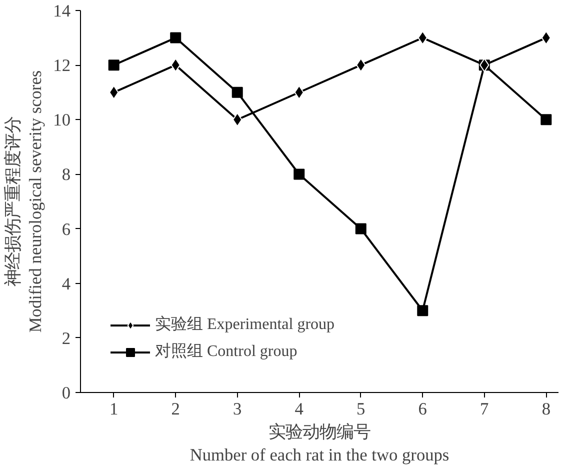 Image resolution: width=573 pixels, height=467 pixels. What do you see at coordinates (66, 338) in the screenshot?
I see `y-tick-label: 2` at bounding box center [66, 338].